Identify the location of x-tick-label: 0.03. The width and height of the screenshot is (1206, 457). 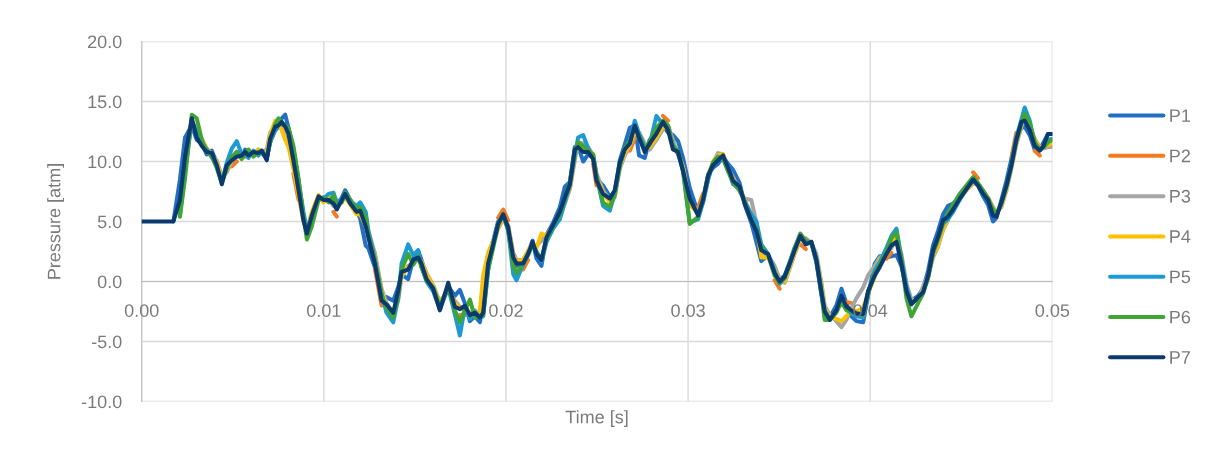
(688, 310).